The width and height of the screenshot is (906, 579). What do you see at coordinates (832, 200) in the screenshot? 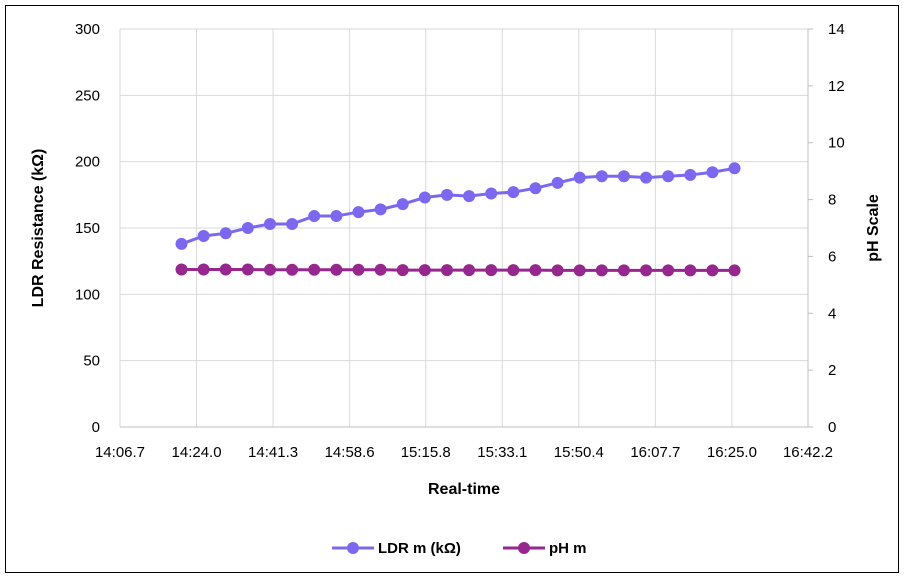
I see `y-right-tick-label: 8` at bounding box center [832, 200].